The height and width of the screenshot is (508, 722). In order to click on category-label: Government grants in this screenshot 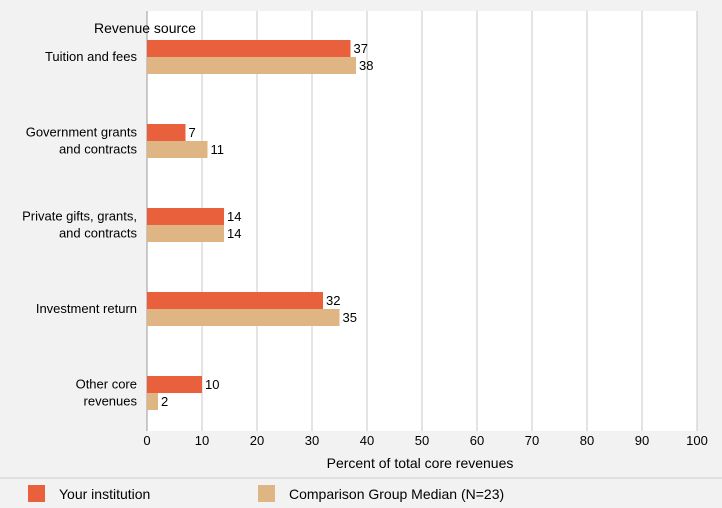, I will do `click(82, 132)`.